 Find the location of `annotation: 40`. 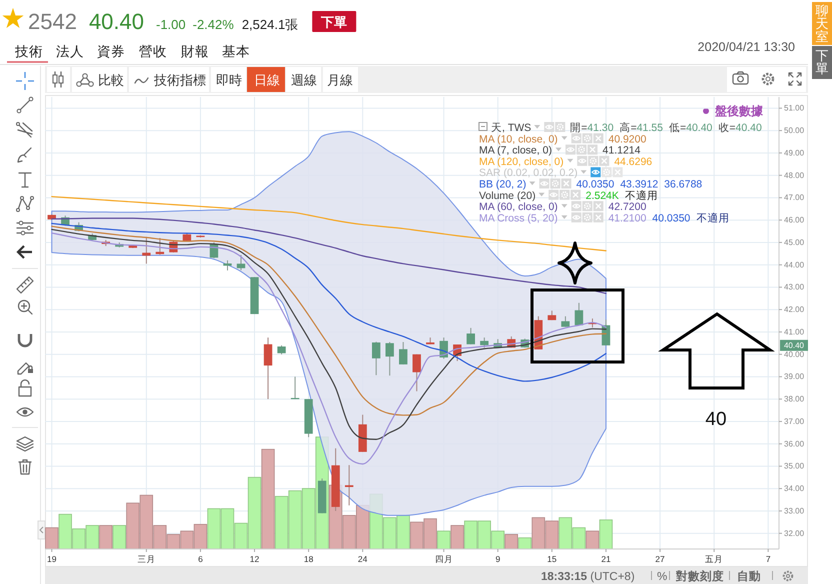

annotation: 40 is located at coordinates (716, 419).